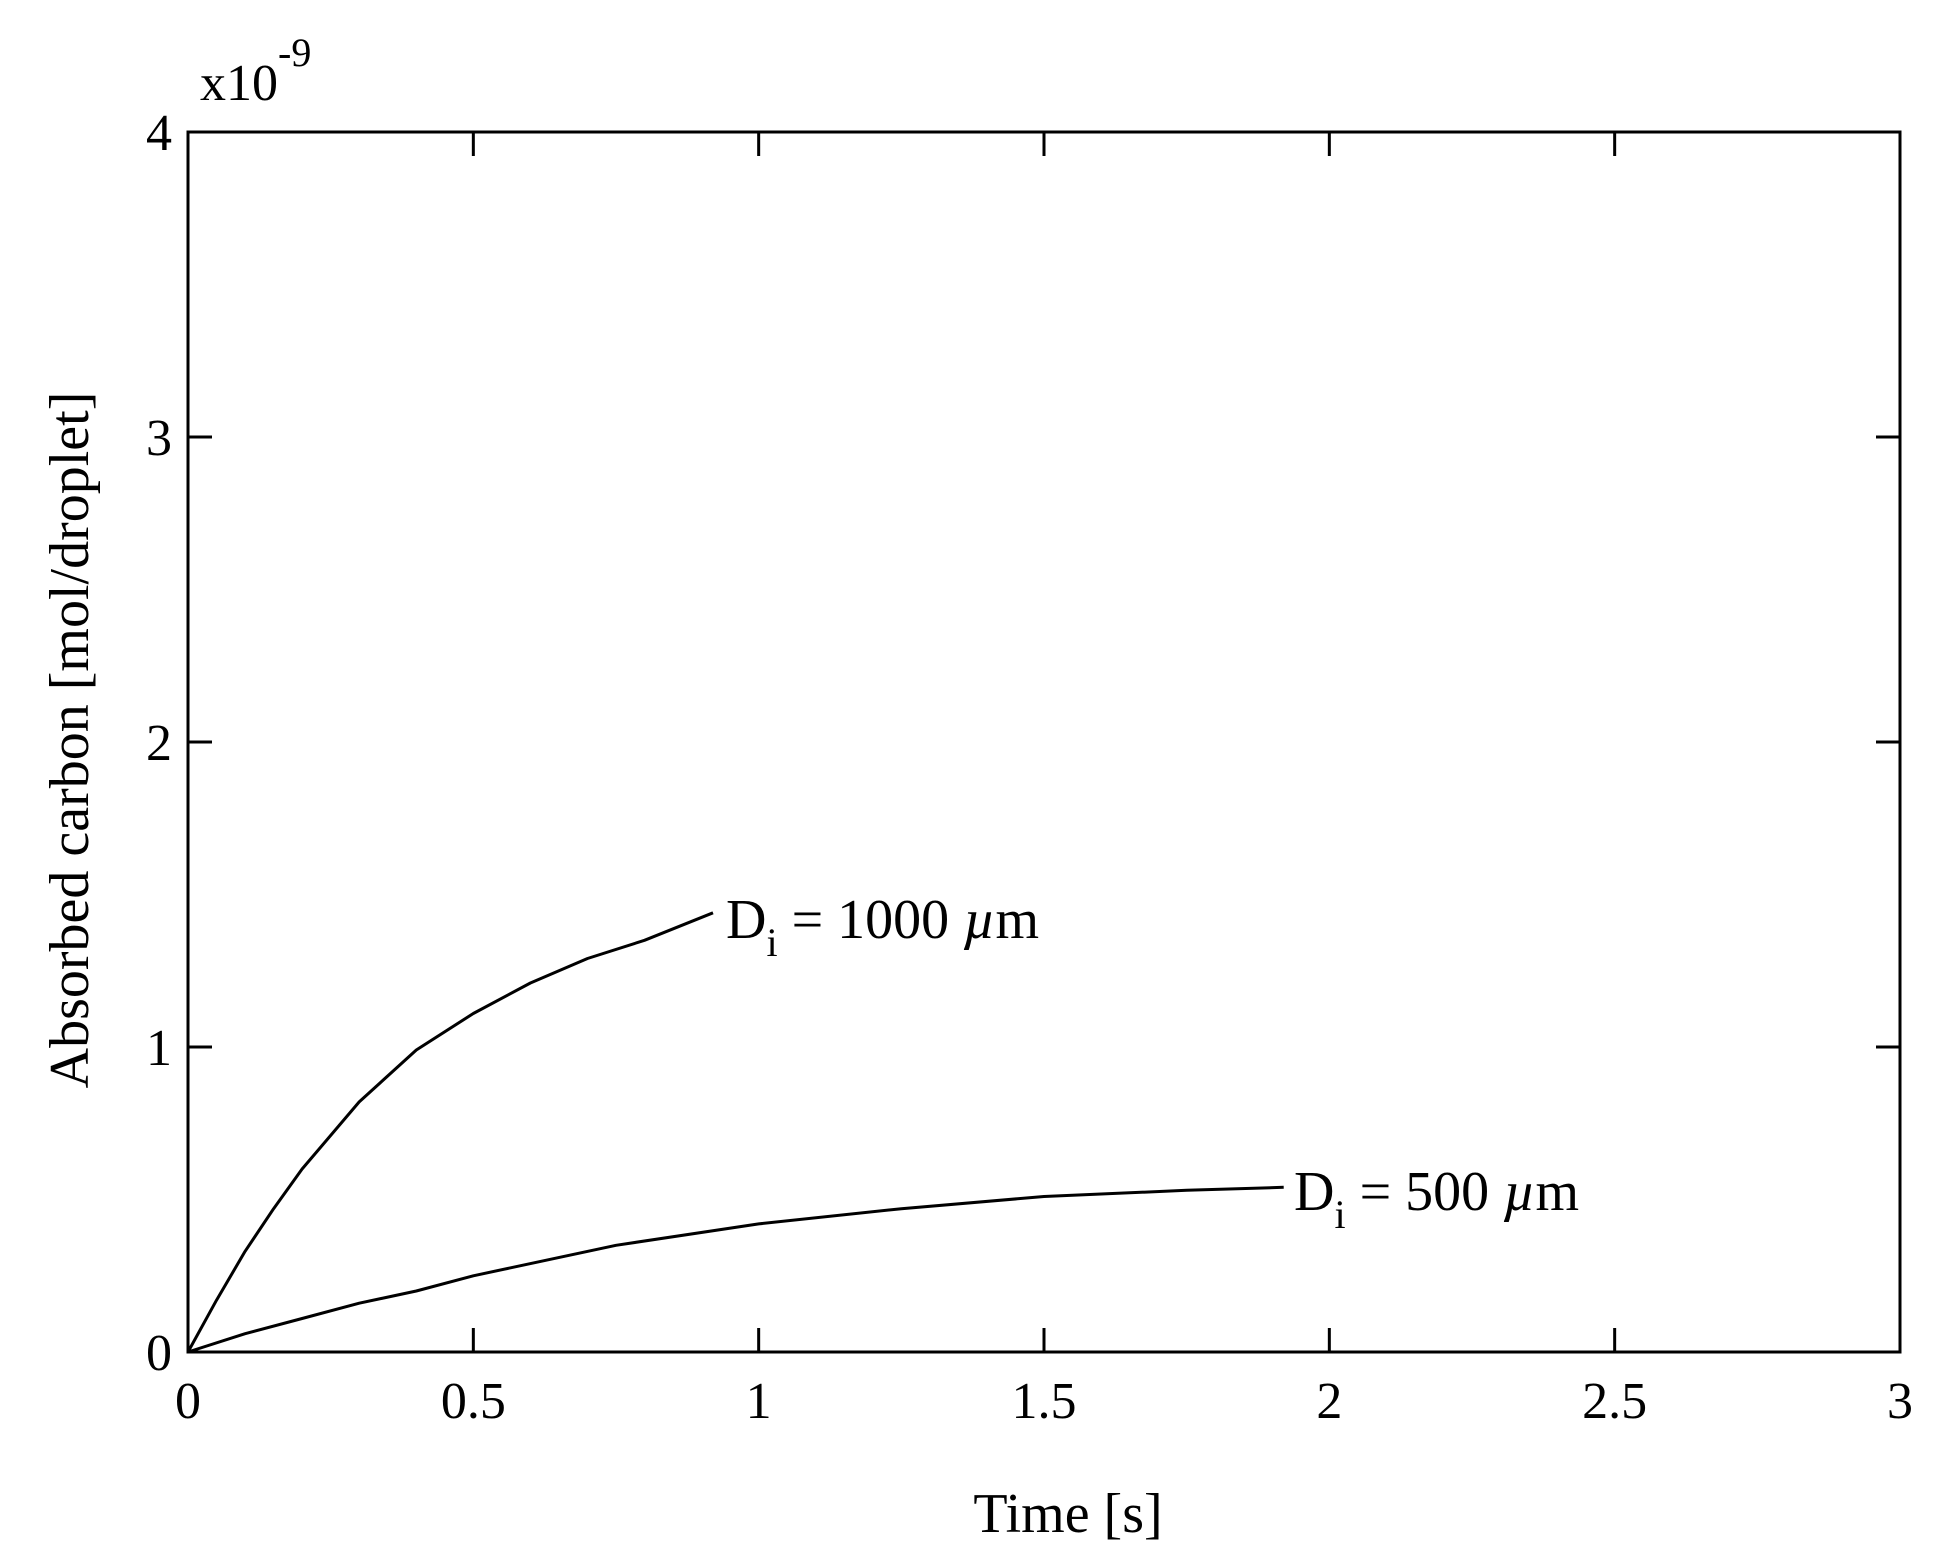  I want to click on y-multiplier-base: x10, so click(239, 83).